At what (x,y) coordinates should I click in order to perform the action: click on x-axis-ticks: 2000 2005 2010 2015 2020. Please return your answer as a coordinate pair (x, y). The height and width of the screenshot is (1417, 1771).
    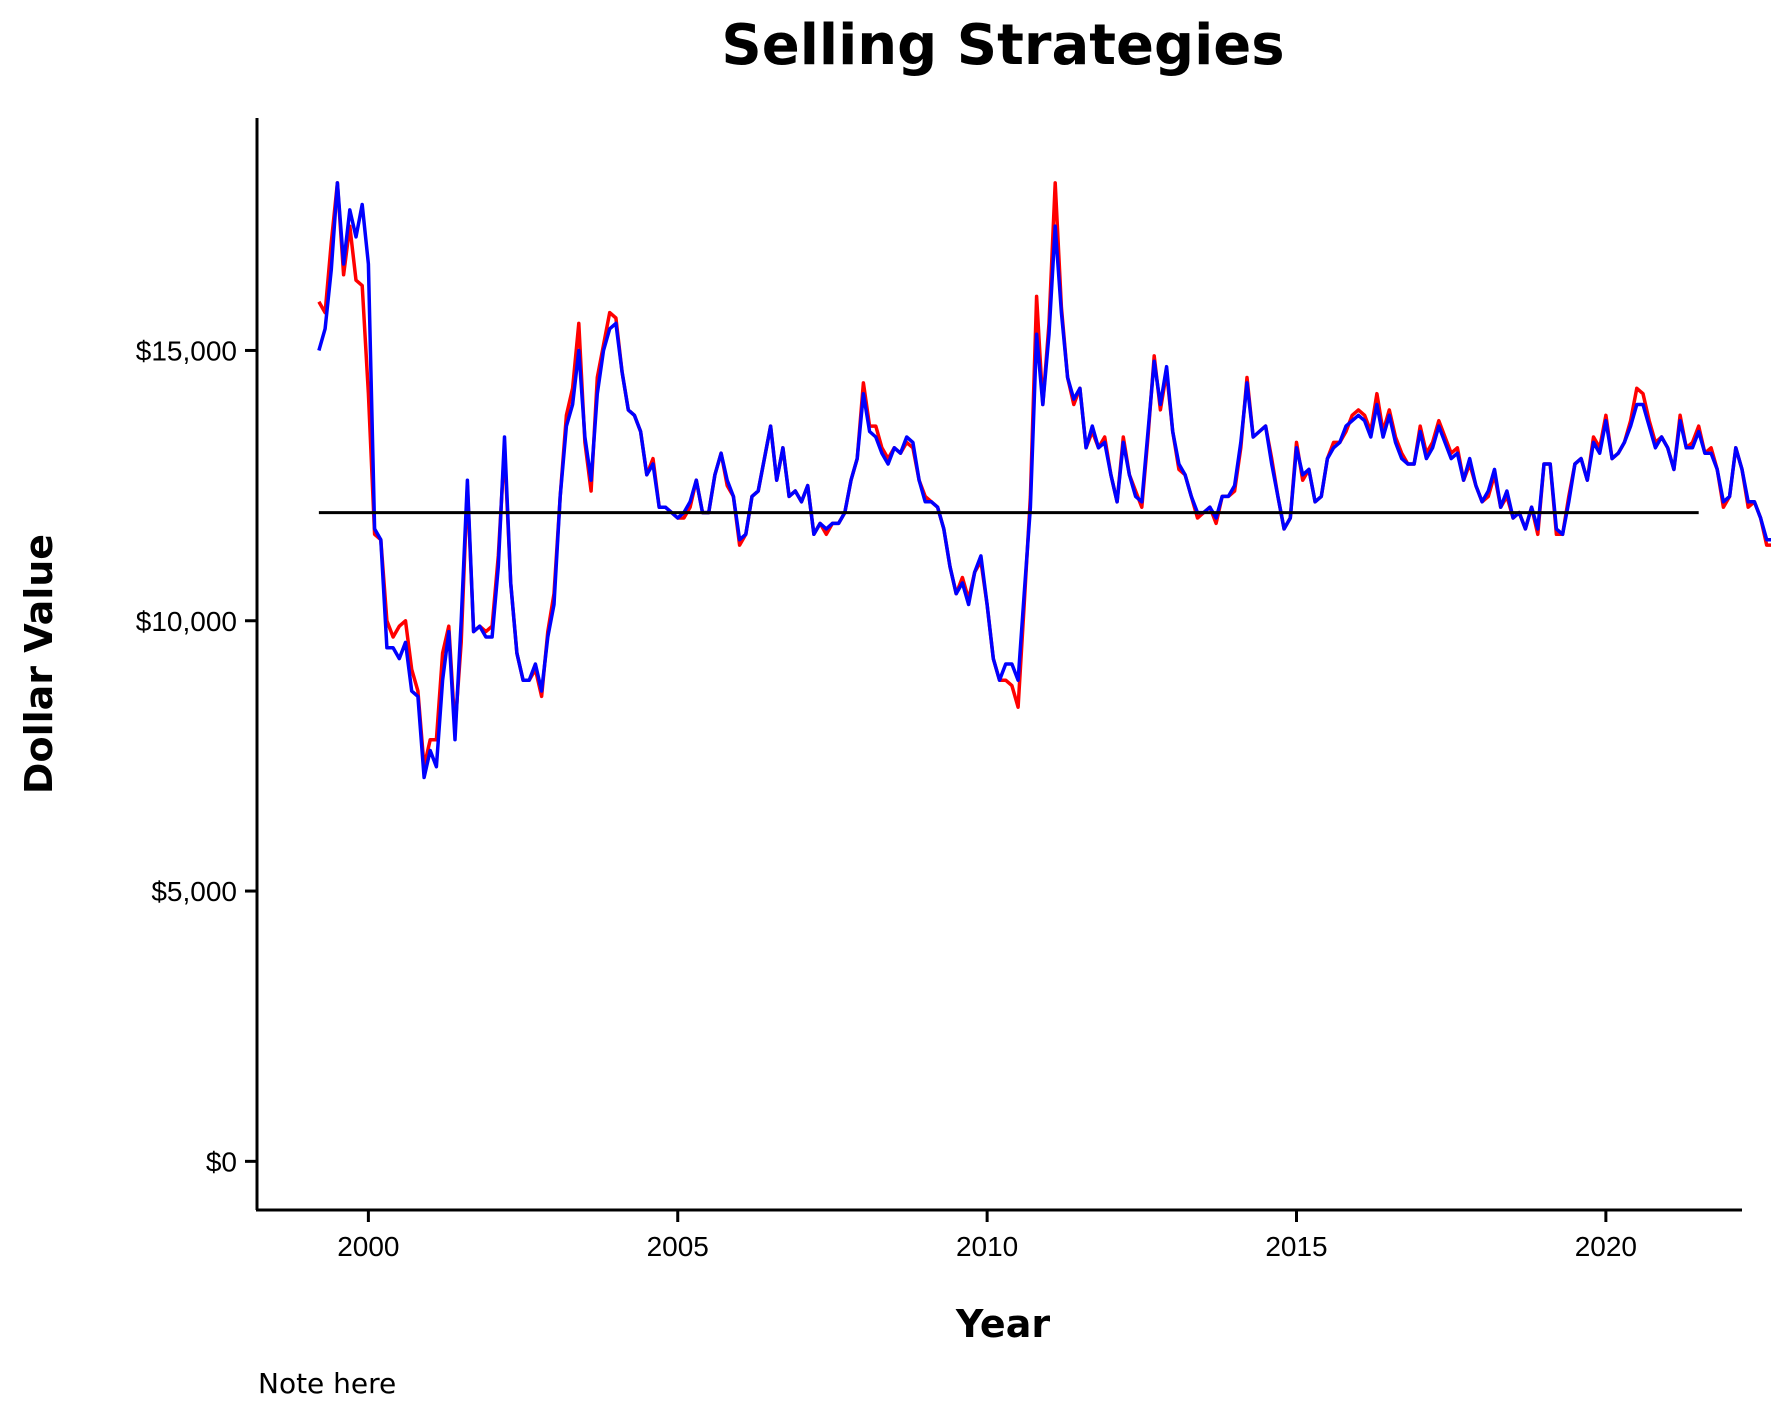
    Looking at the image, I should click on (987, 1236).